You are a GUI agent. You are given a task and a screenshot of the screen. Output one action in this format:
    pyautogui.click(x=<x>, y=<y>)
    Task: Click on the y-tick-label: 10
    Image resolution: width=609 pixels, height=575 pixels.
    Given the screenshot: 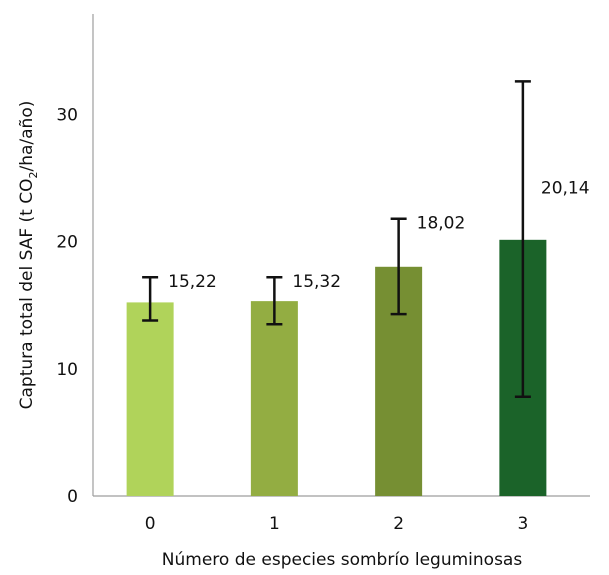 What is the action you would take?
    pyautogui.click(x=67, y=370)
    